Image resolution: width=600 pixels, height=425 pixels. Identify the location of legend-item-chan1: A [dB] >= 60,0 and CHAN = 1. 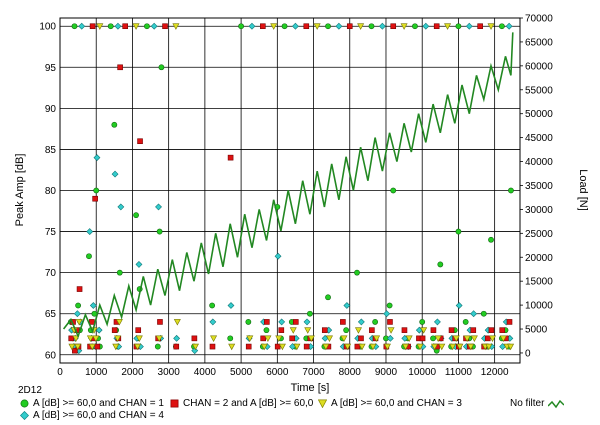
(92, 403).